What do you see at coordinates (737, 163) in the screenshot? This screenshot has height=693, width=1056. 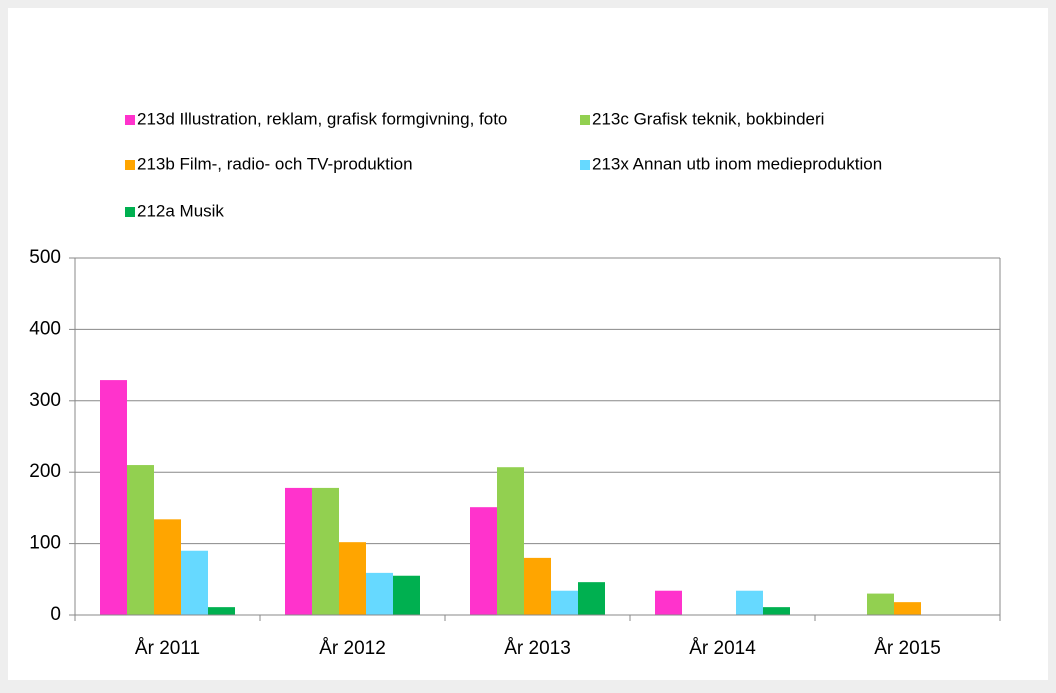 I see `legend-label: 213x Annan utb inom medieproduktion` at bounding box center [737, 163].